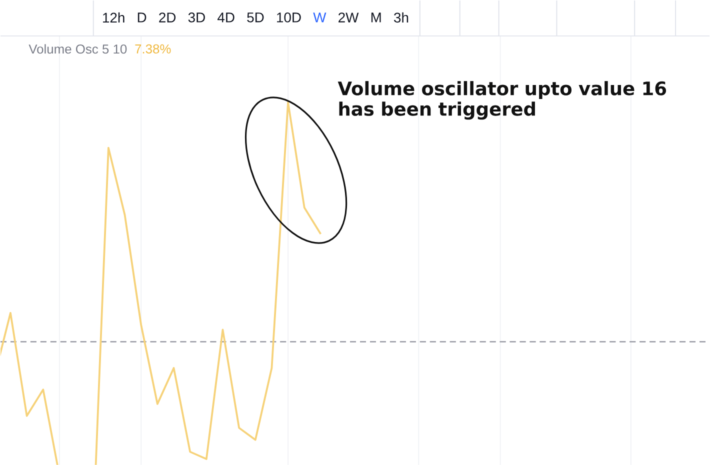  What do you see at coordinates (226, 17) in the screenshot?
I see `text: 4D` at bounding box center [226, 17].